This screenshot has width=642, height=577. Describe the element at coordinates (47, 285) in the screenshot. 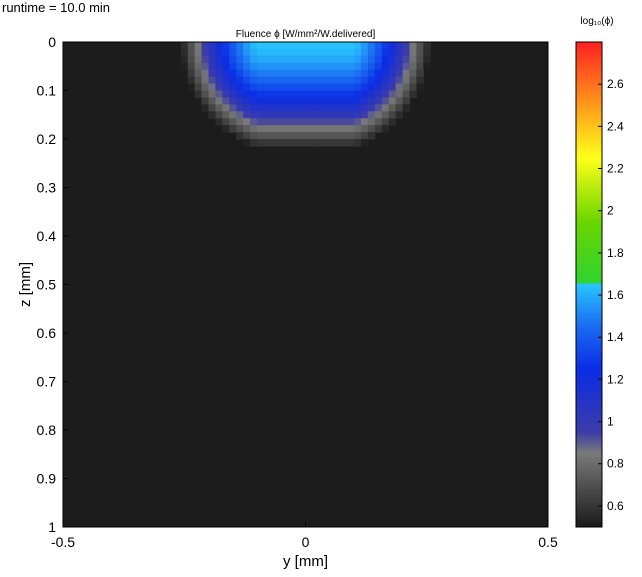

I see `y-tick-label: 0.5` at that location.